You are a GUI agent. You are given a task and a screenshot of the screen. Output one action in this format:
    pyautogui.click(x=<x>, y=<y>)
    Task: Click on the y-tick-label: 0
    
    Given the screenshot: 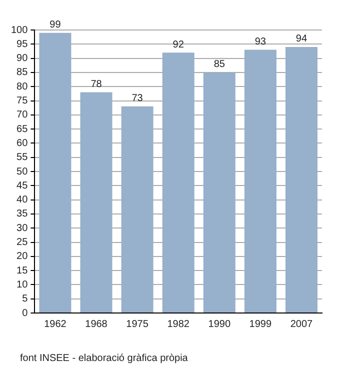 What is the action you would take?
    pyautogui.click(x=25, y=313)
    